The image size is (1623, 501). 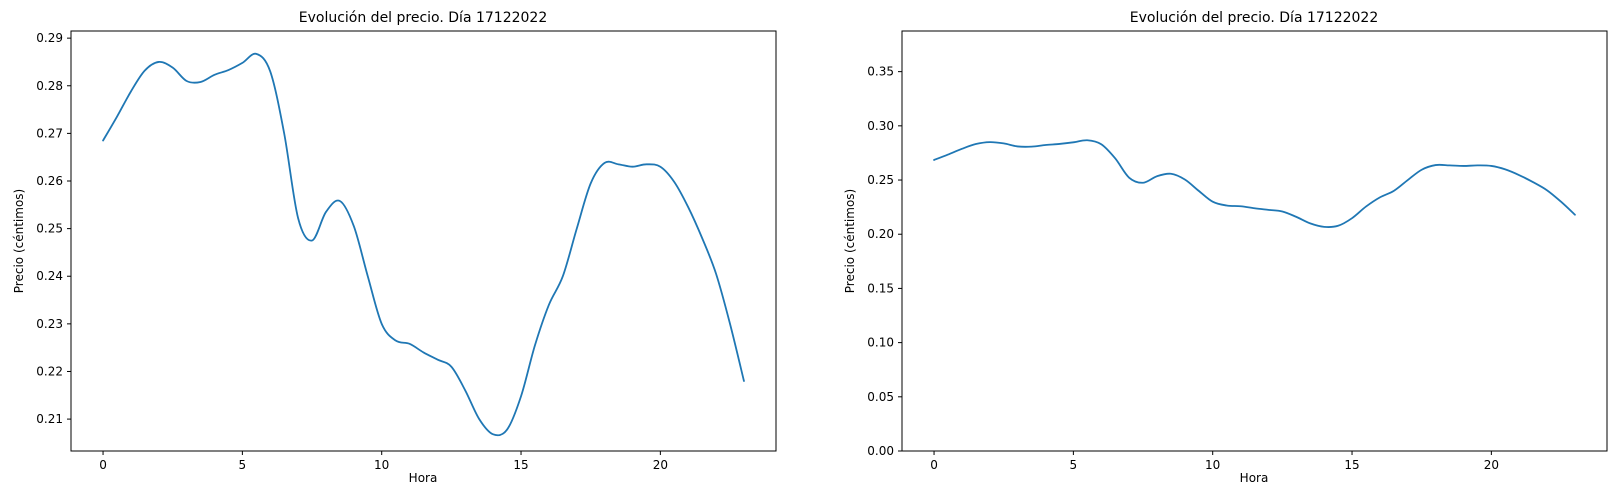 What do you see at coordinates (103, 465) in the screenshot?
I see `chart-left-xtick-label: 0` at bounding box center [103, 465].